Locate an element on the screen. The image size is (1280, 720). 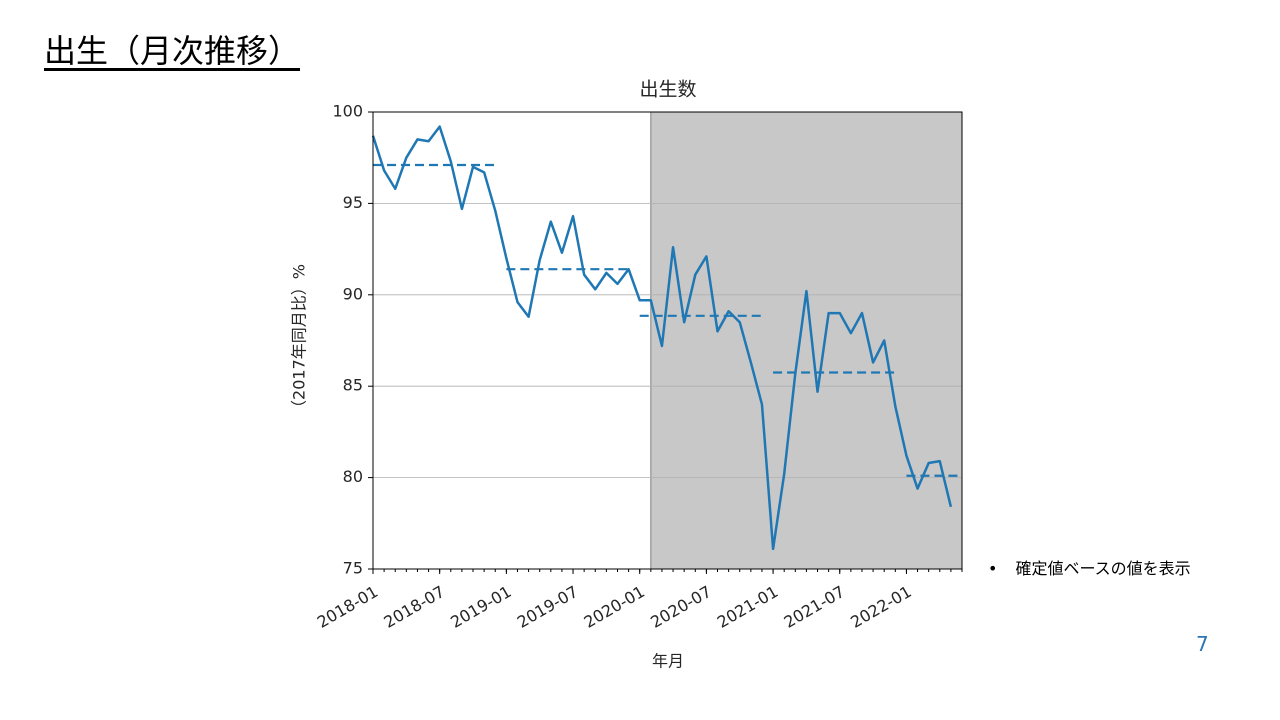
x-tick-label: 2020-07 is located at coordinates (680, 607).